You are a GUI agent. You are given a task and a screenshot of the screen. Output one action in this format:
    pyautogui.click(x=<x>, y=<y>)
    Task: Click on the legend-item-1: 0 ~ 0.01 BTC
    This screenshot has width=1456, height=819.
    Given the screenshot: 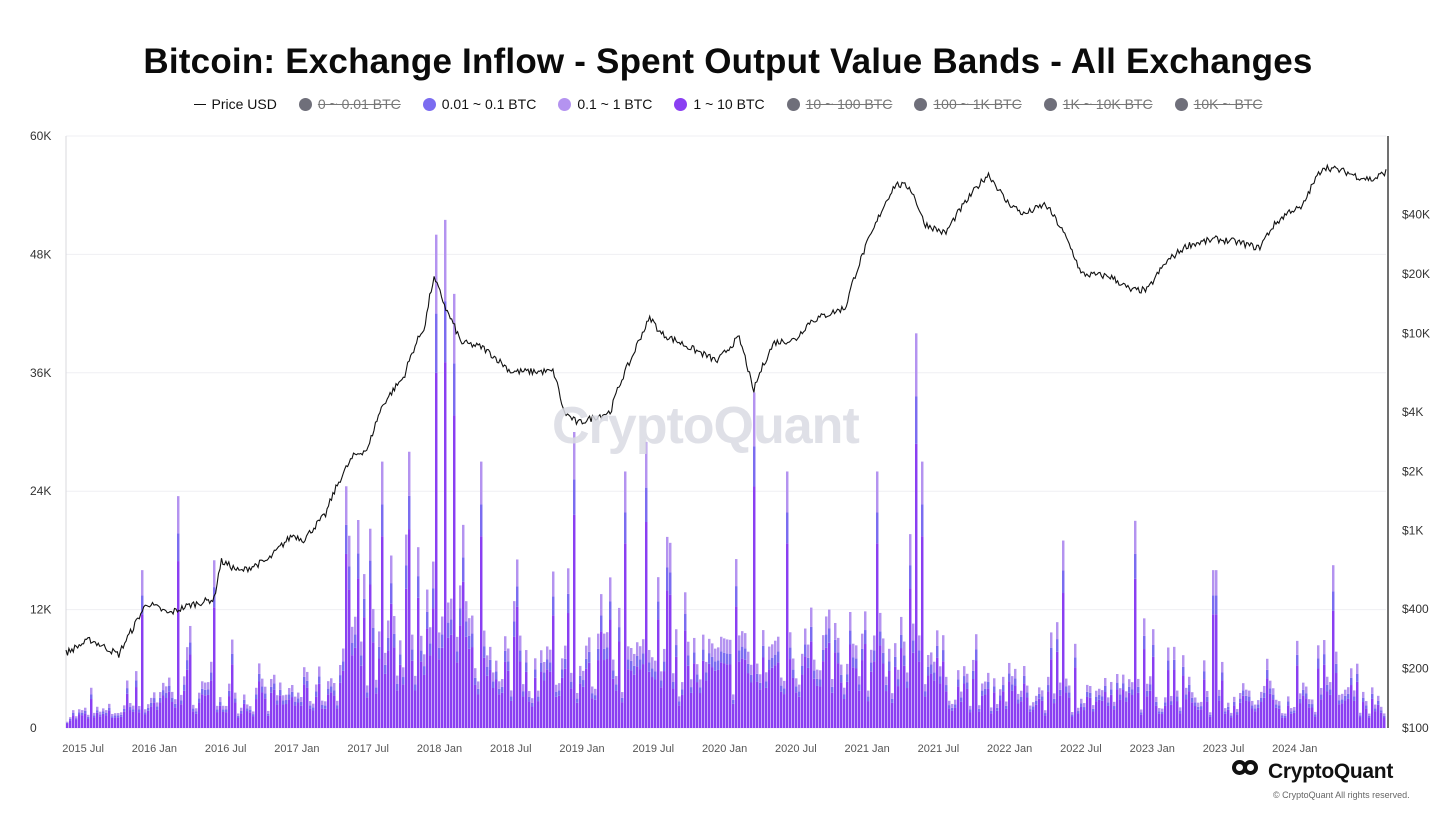 What is the action you would take?
    pyautogui.click(x=349, y=104)
    